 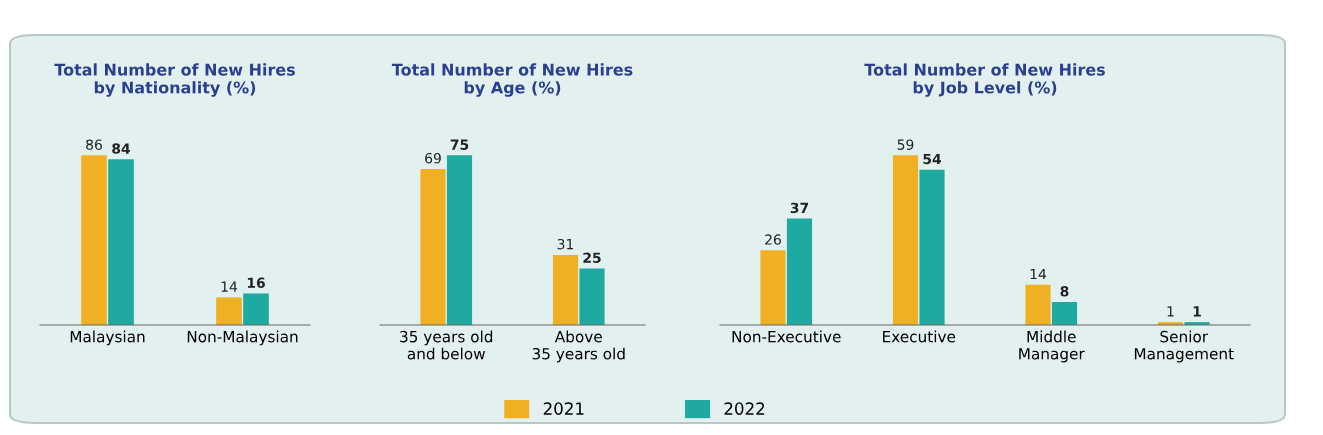 I want to click on data-label: 16, so click(x=256, y=282).